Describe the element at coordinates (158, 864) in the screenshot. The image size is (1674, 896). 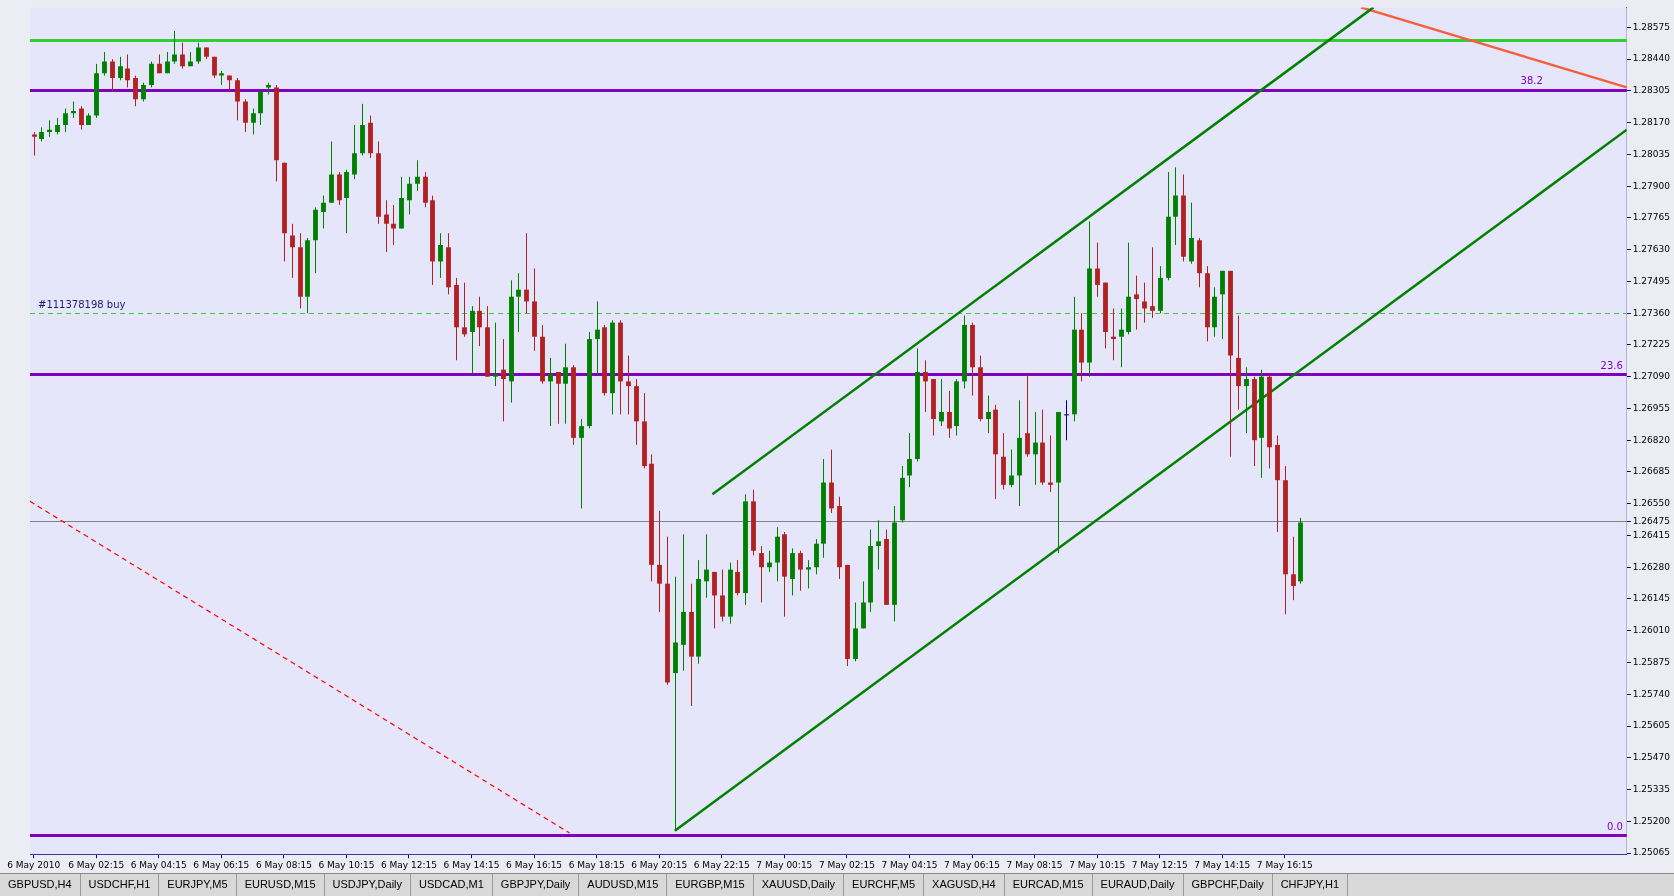
I see `x-tick-label: 6 May 04:15` at that location.